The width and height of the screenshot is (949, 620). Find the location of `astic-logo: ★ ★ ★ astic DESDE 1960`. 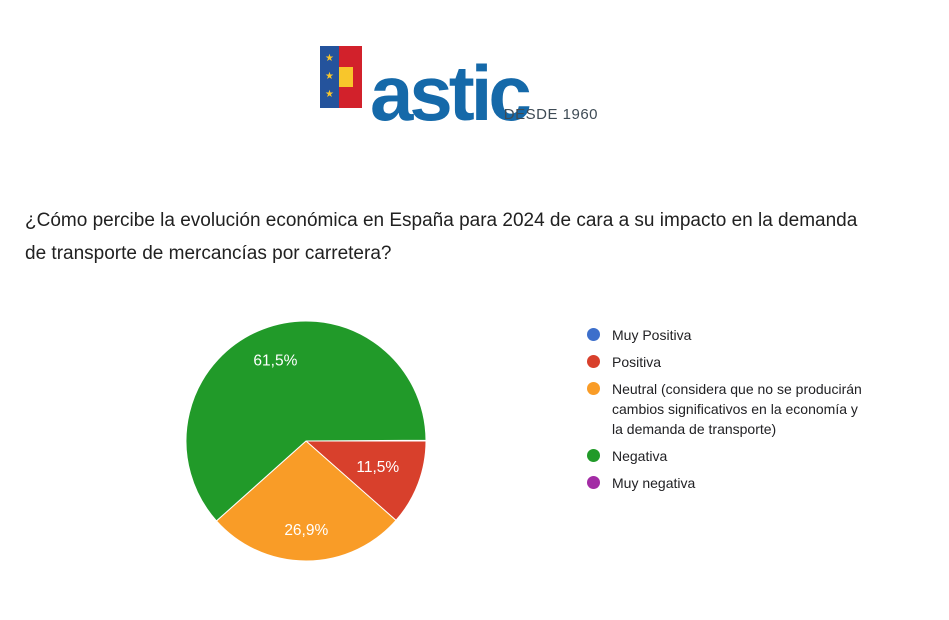

astic-logo: ★ ★ ★ astic DESDE 1960 is located at coordinates (459, 89).